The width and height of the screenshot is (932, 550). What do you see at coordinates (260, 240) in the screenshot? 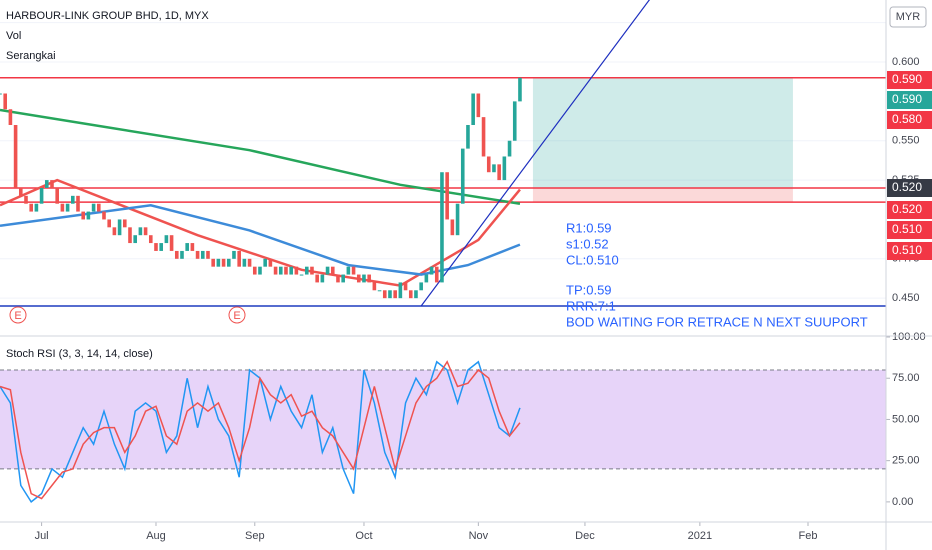
I see `moving-average` at bounding box center [260, 240].